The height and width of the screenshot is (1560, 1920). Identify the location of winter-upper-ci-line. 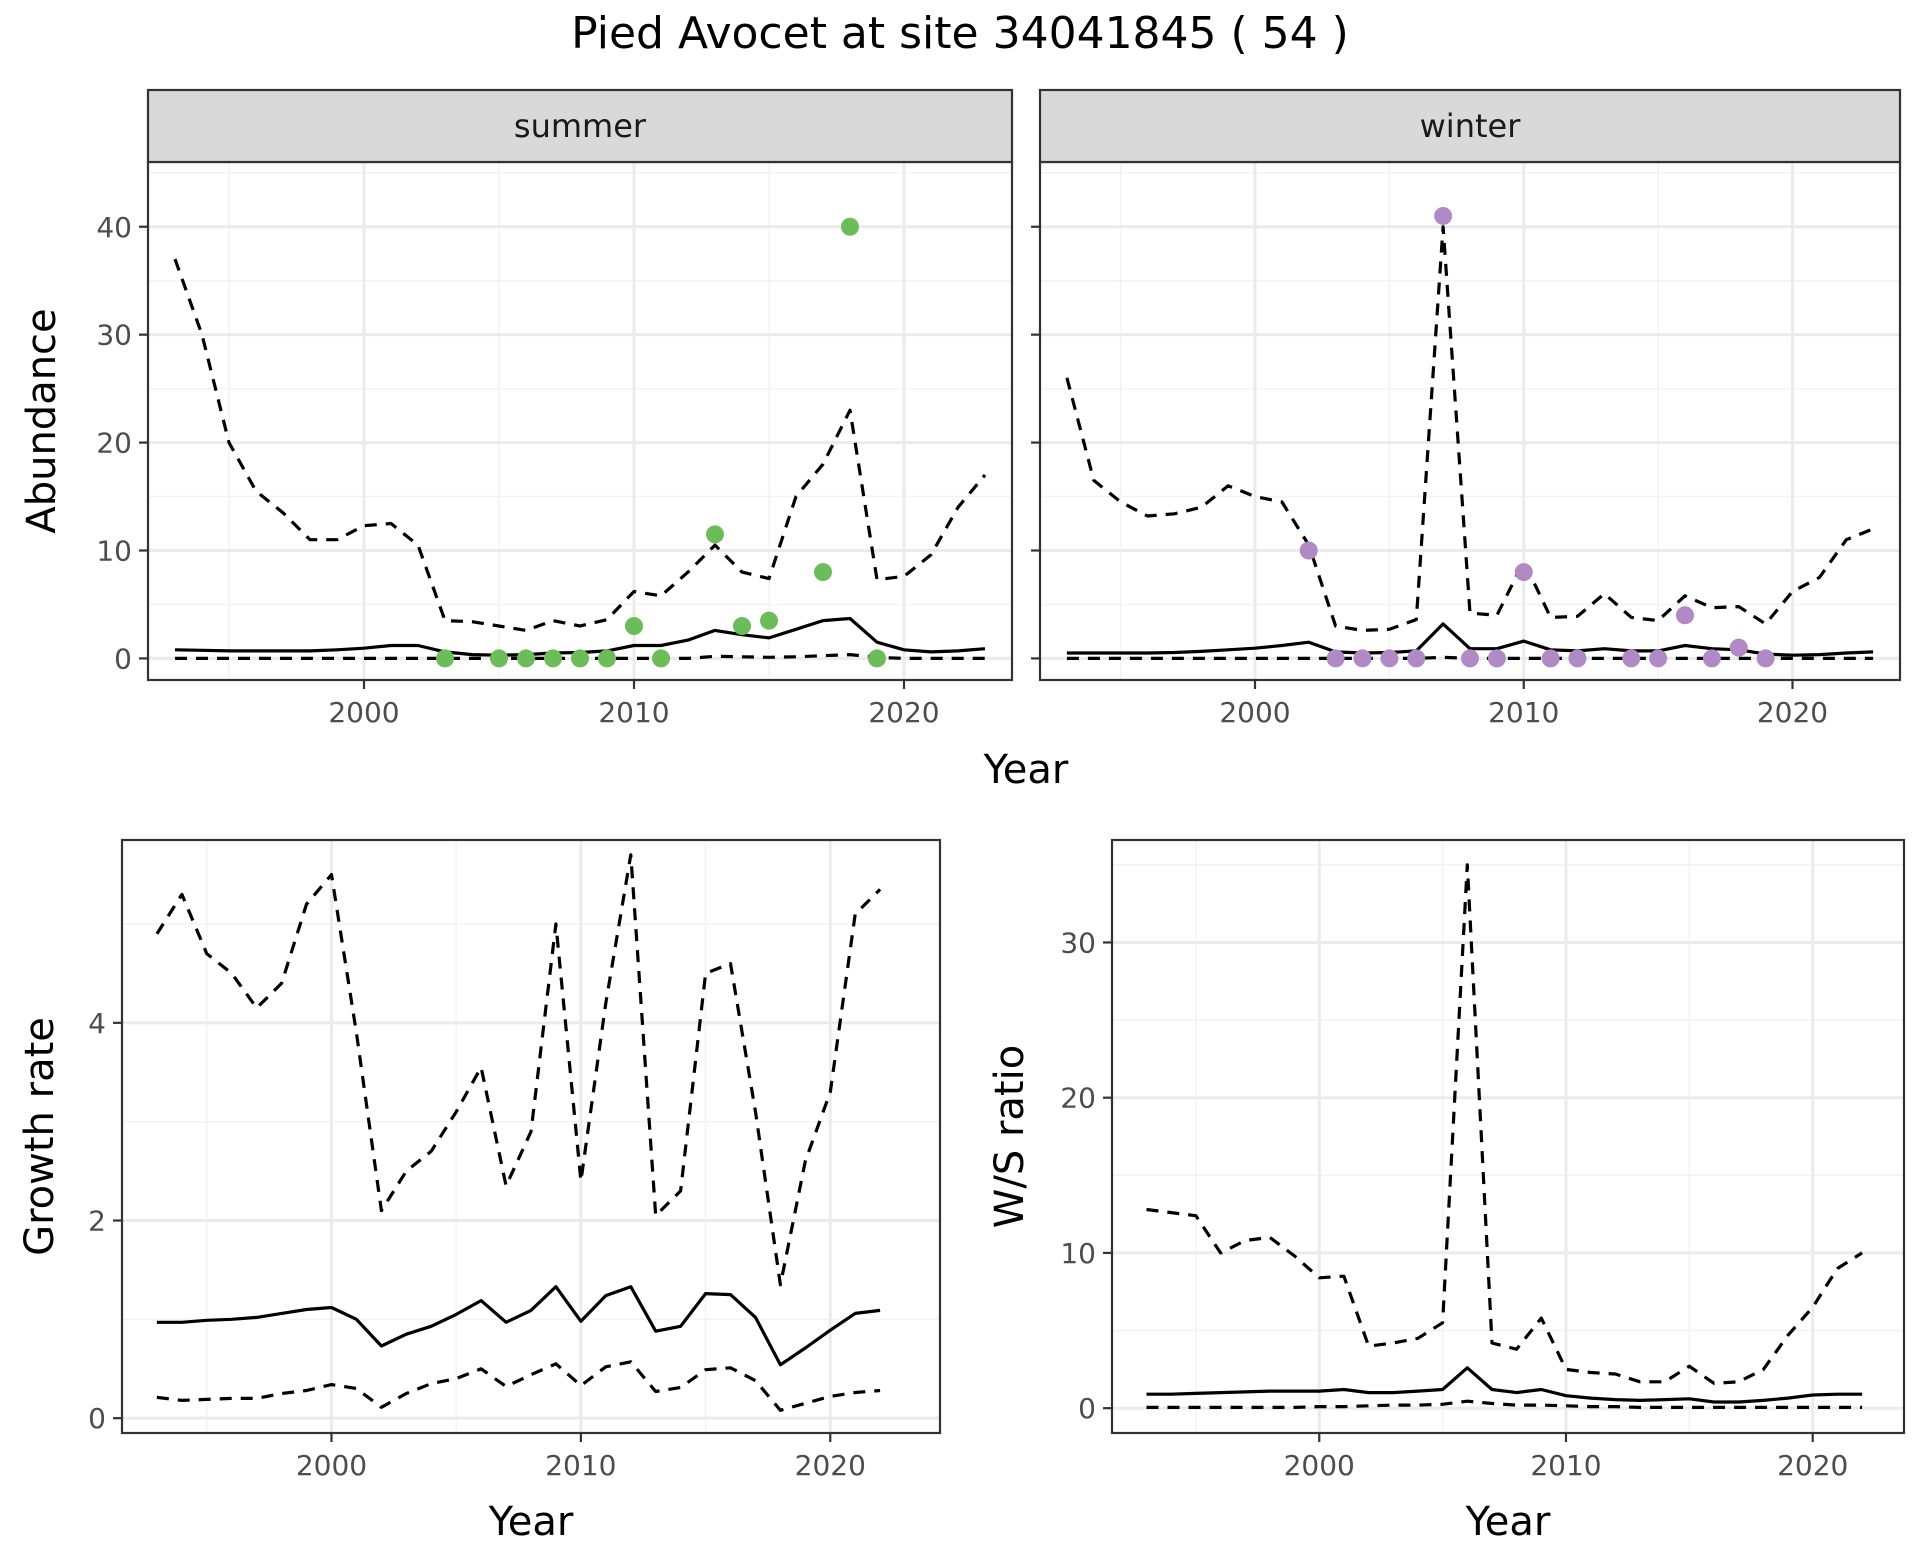
(1469, 428).